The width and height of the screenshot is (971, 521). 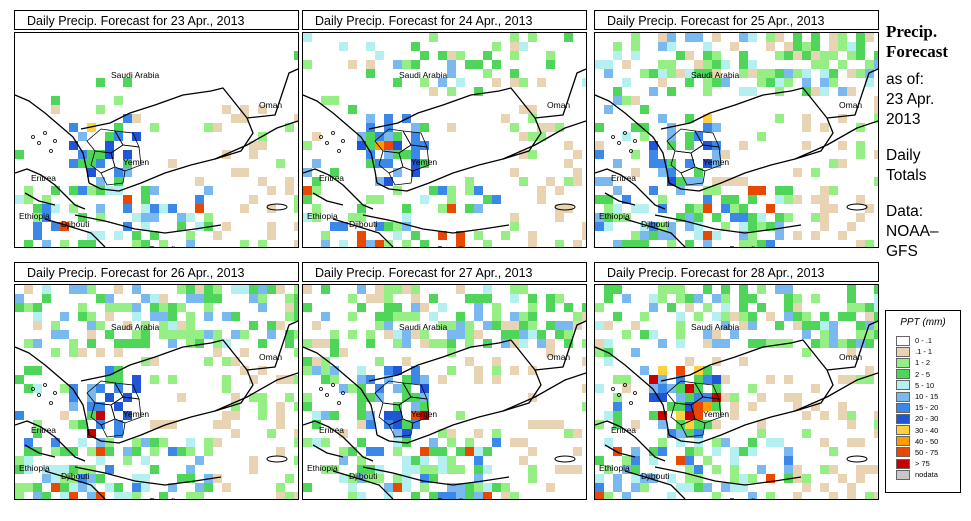 What do you see at coordinates (164, 245) in the screenshot?
I see `map-label-somalia: Somalia` at bounding box center [164, 245].